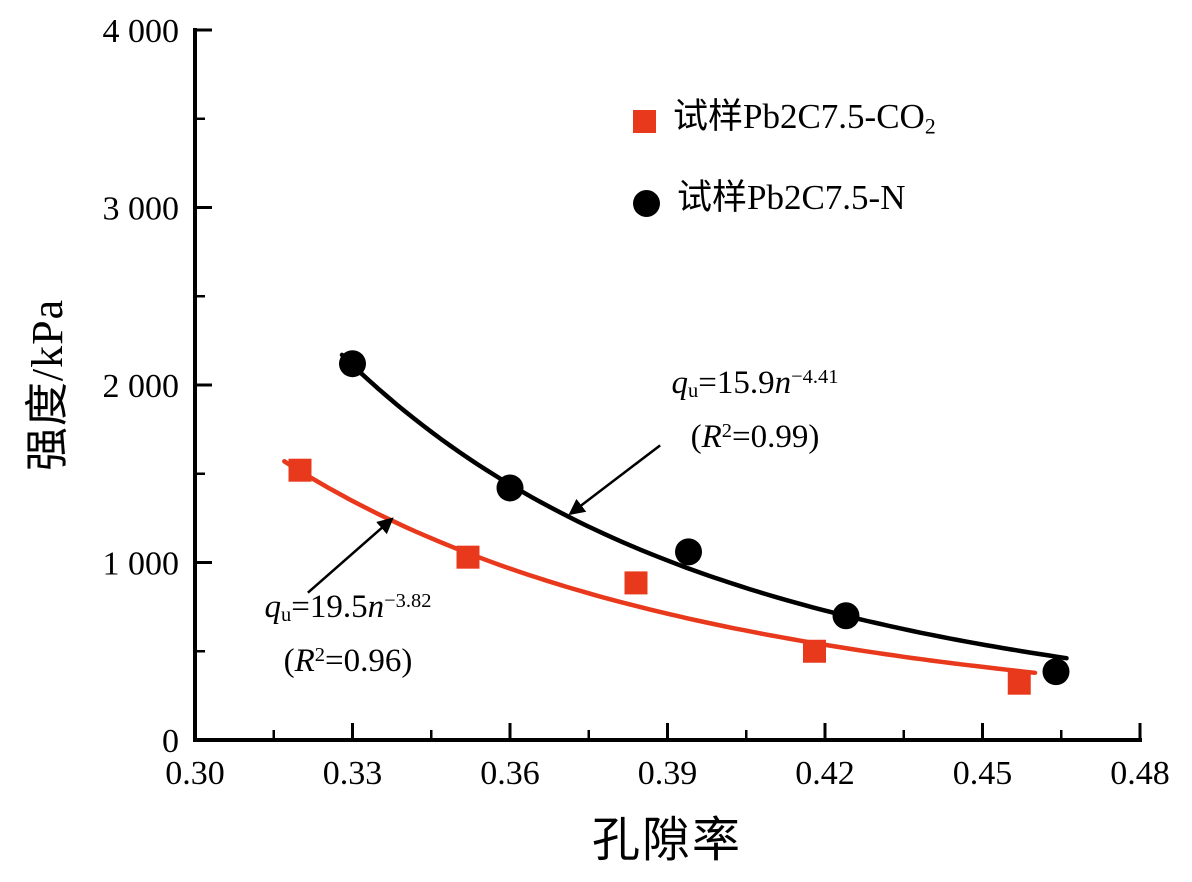 The width and height of the screenshot is (1192, 882). I want to click on x-tick-label: 0.39, so click(668, 773).